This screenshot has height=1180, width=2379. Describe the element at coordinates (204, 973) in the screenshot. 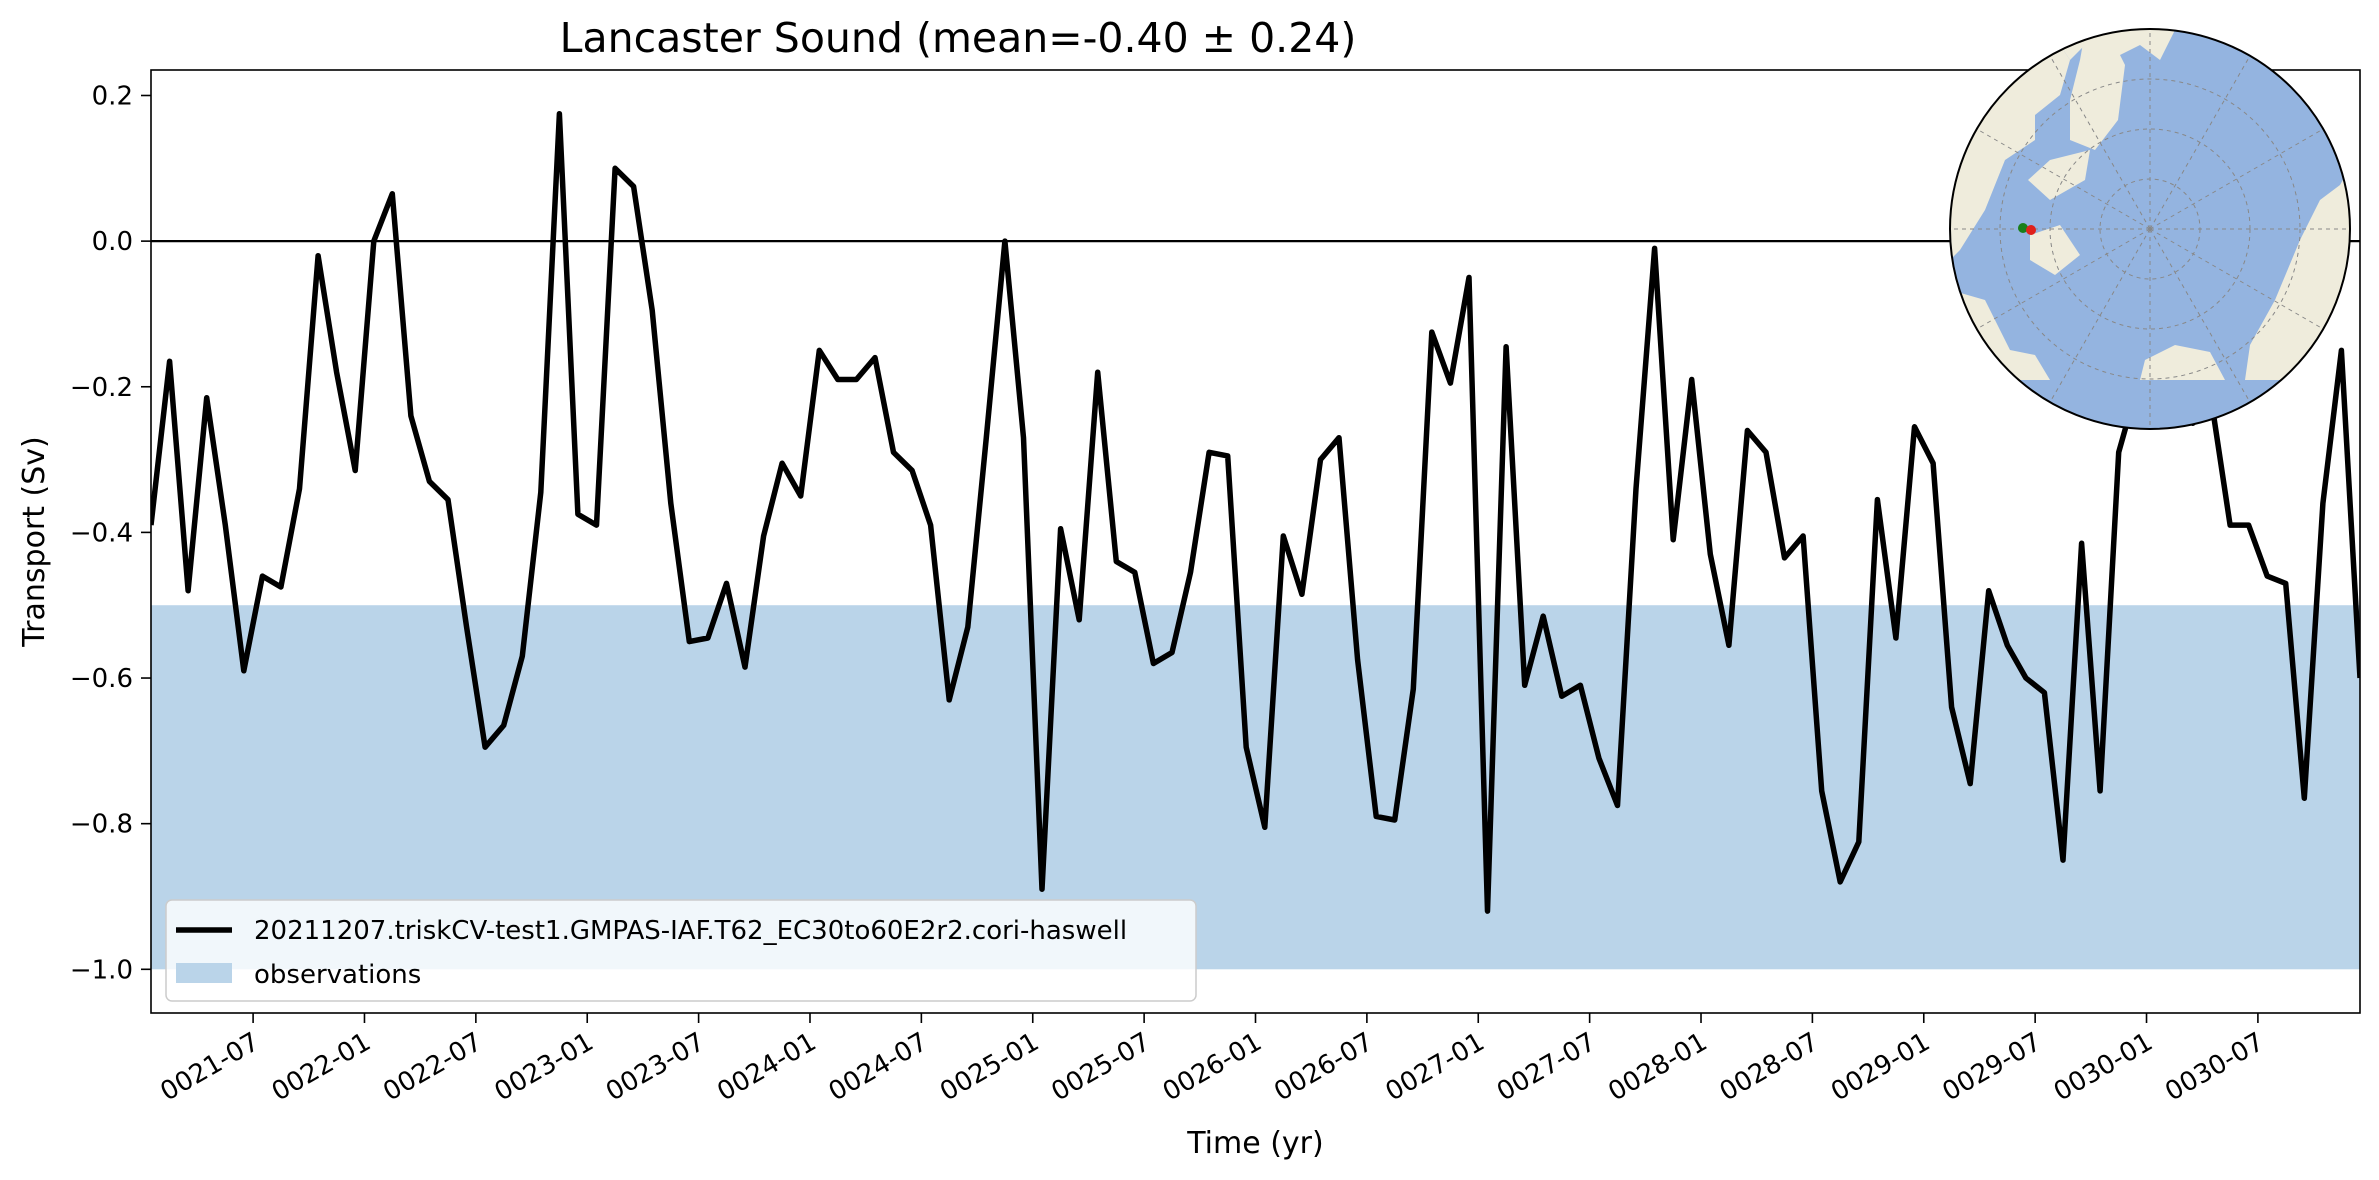

I see `legend-swatch-observations` at that location.